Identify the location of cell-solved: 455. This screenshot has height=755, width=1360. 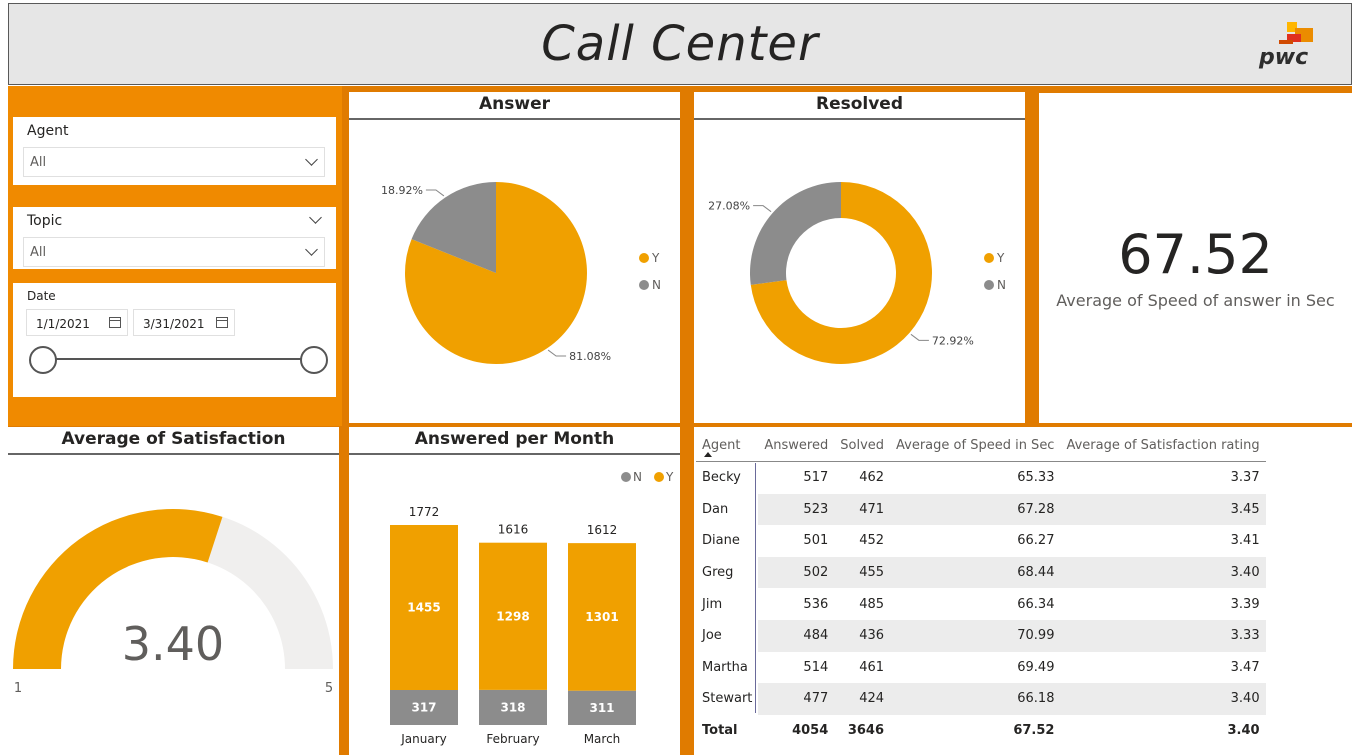
(862, 572).